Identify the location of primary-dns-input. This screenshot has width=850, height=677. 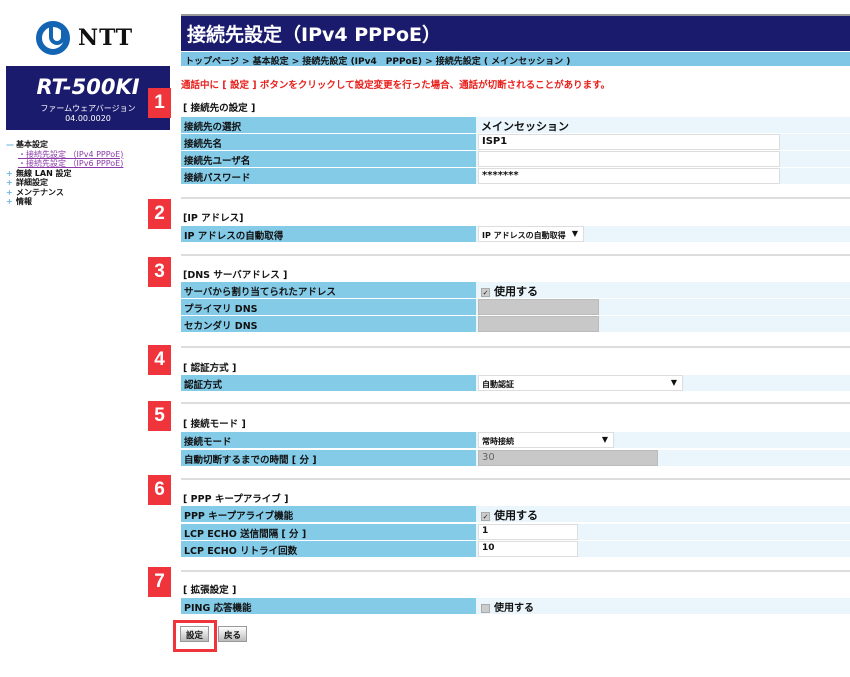
(538, 307).